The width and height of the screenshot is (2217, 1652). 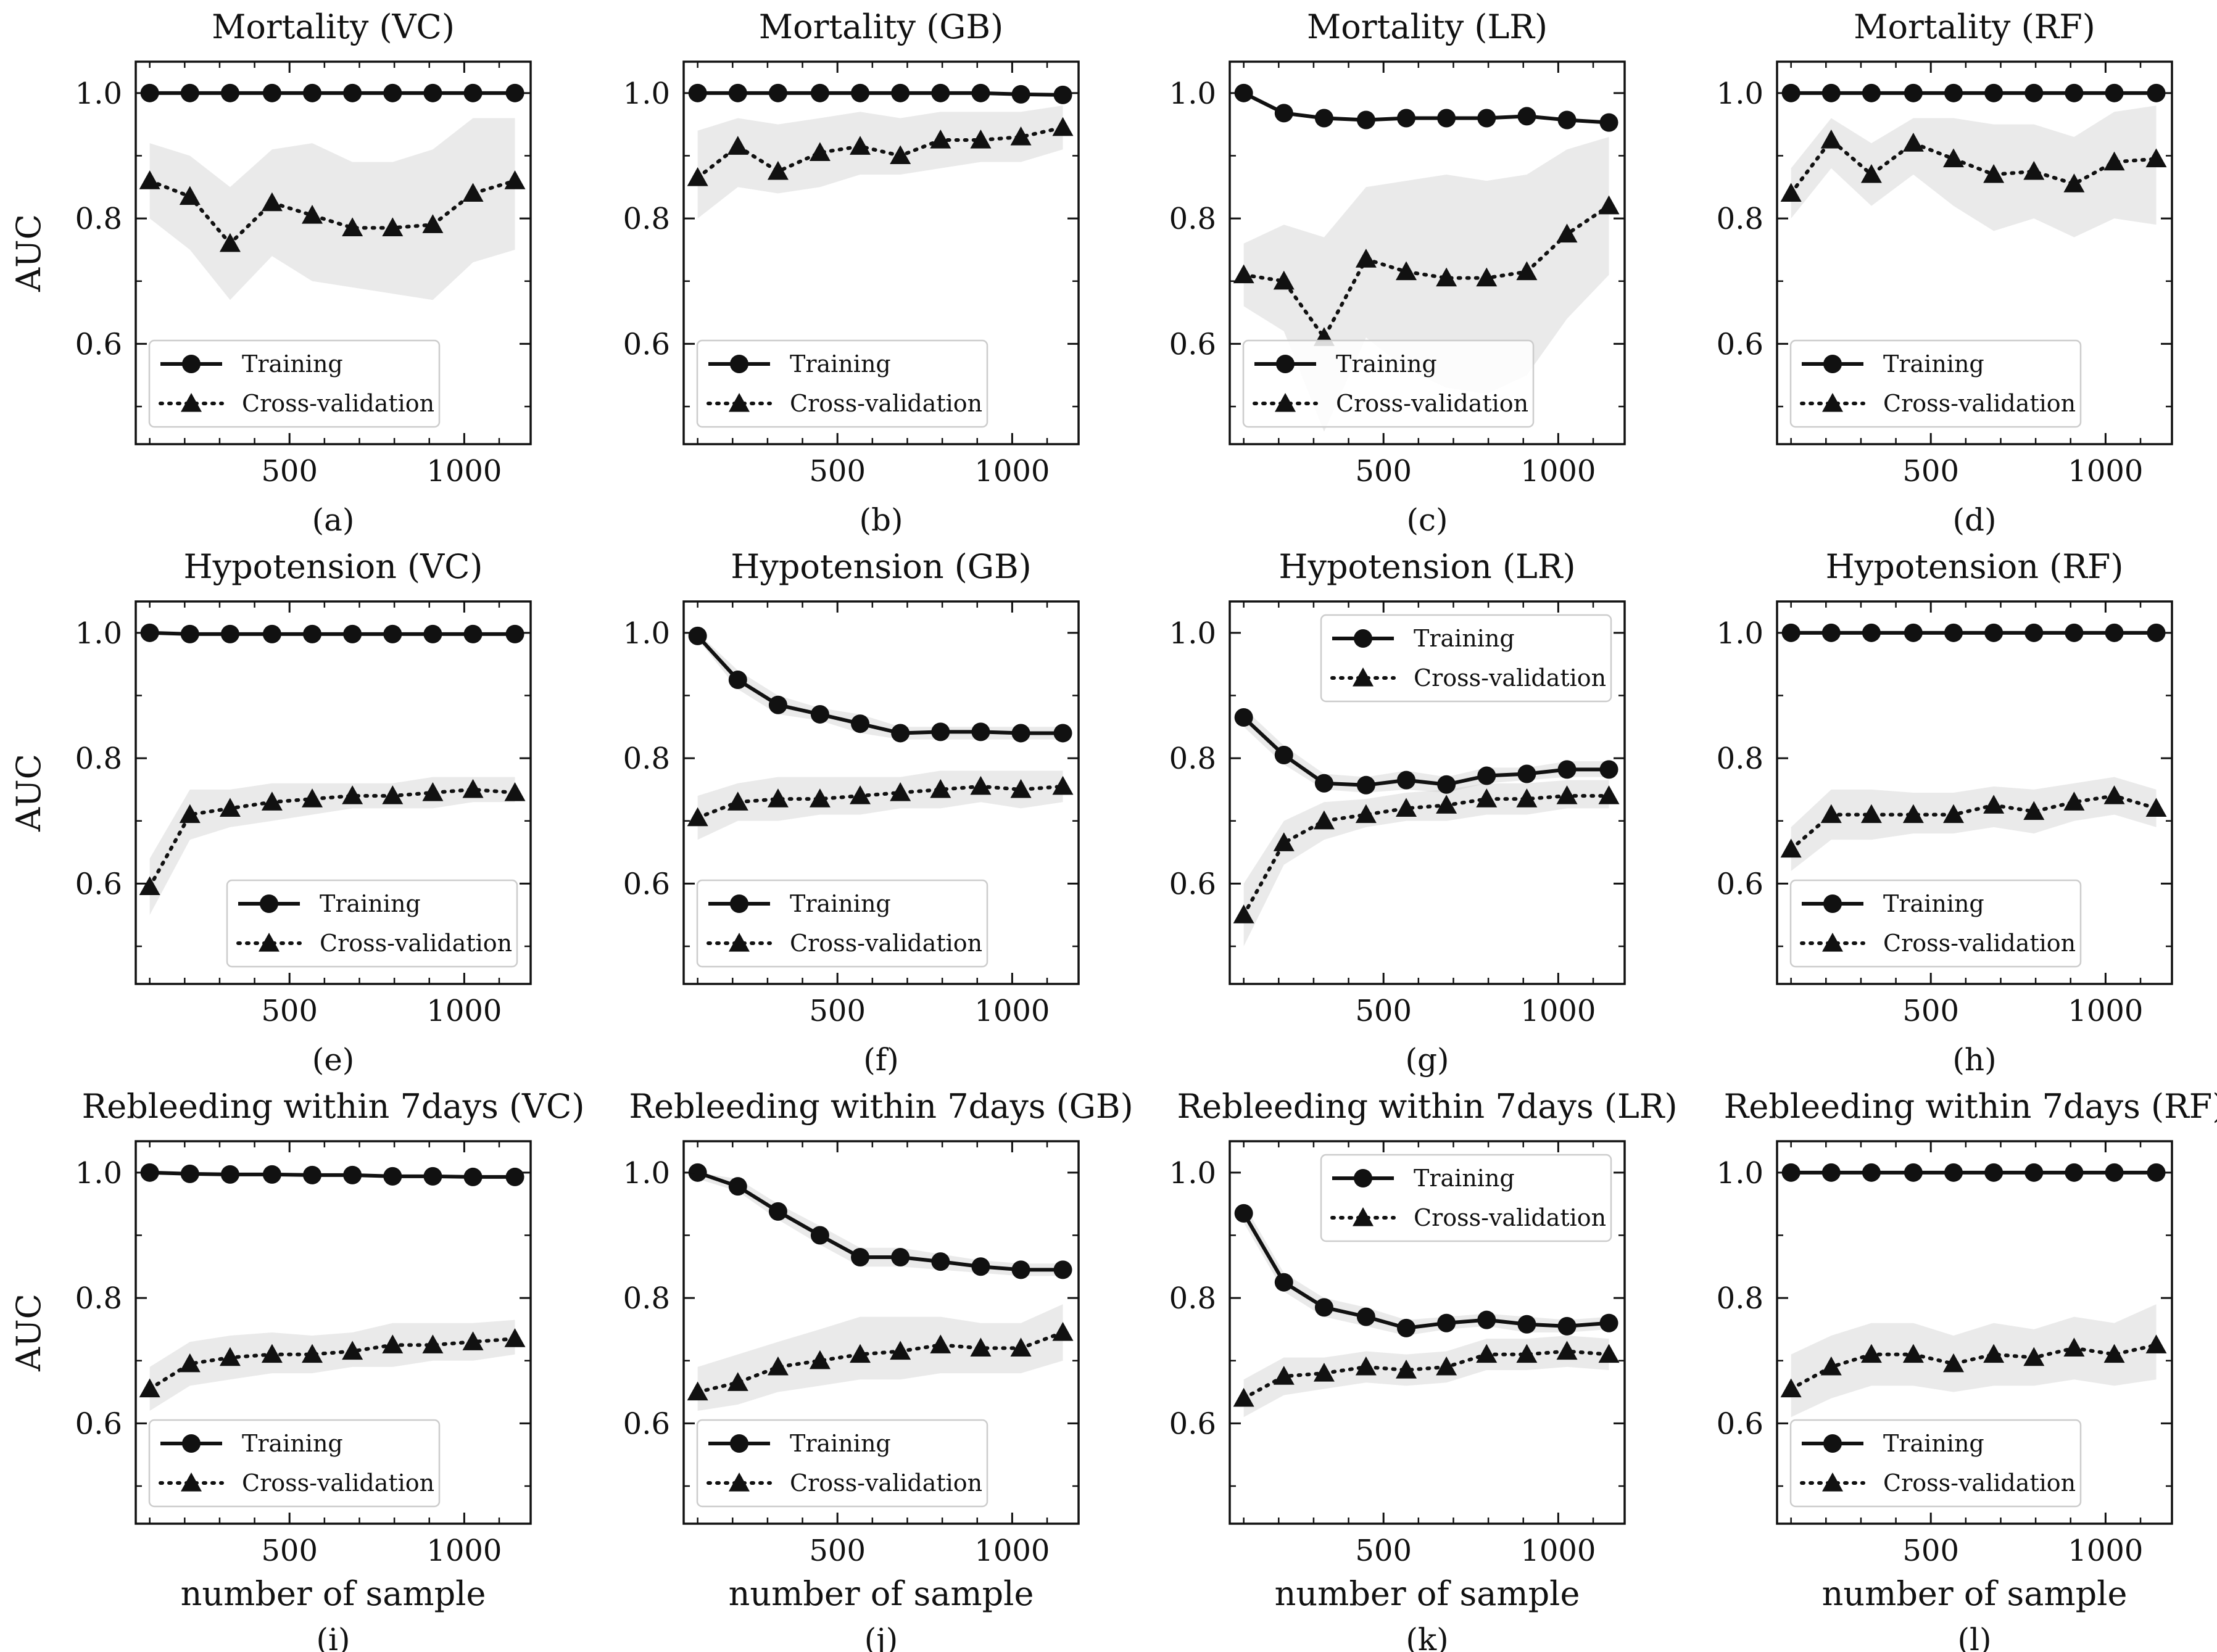 I want to click on panel-label: (g), so click(x=1427, y=1060).